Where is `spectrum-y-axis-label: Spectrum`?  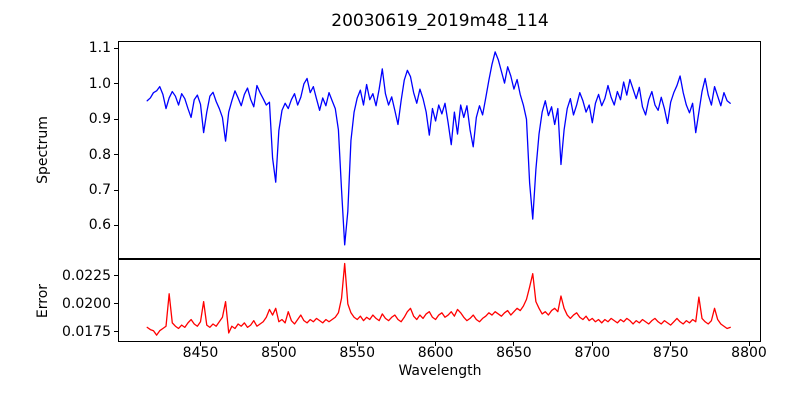 spectrum-y-axis-label: Spectrum is located at coordinates (43, 150).